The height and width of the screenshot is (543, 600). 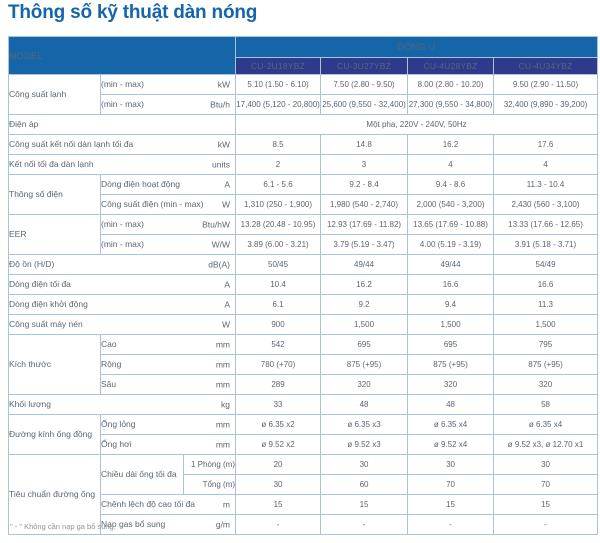 I want to click on value-cell: 7.50 (2.80 - 9.50), so click(x=364, y=84).